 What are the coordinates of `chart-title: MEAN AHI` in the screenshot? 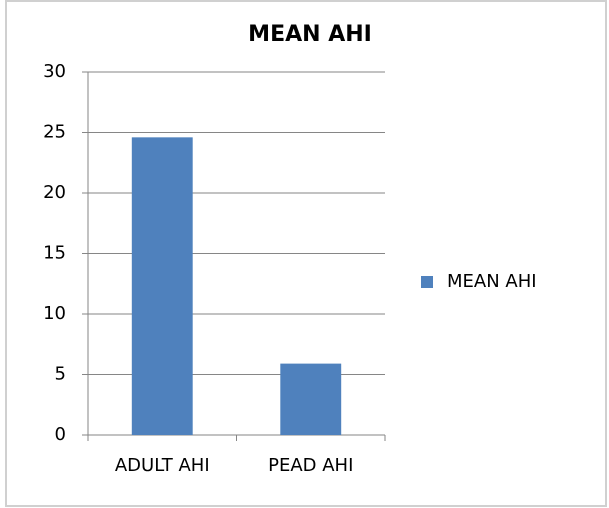 It's located at (310, 34).